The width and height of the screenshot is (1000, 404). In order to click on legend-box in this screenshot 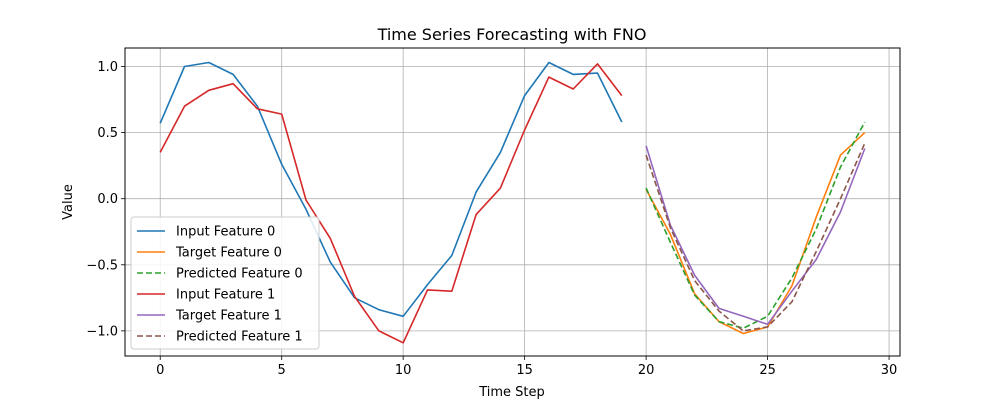, I will do `click(225, 283)`.